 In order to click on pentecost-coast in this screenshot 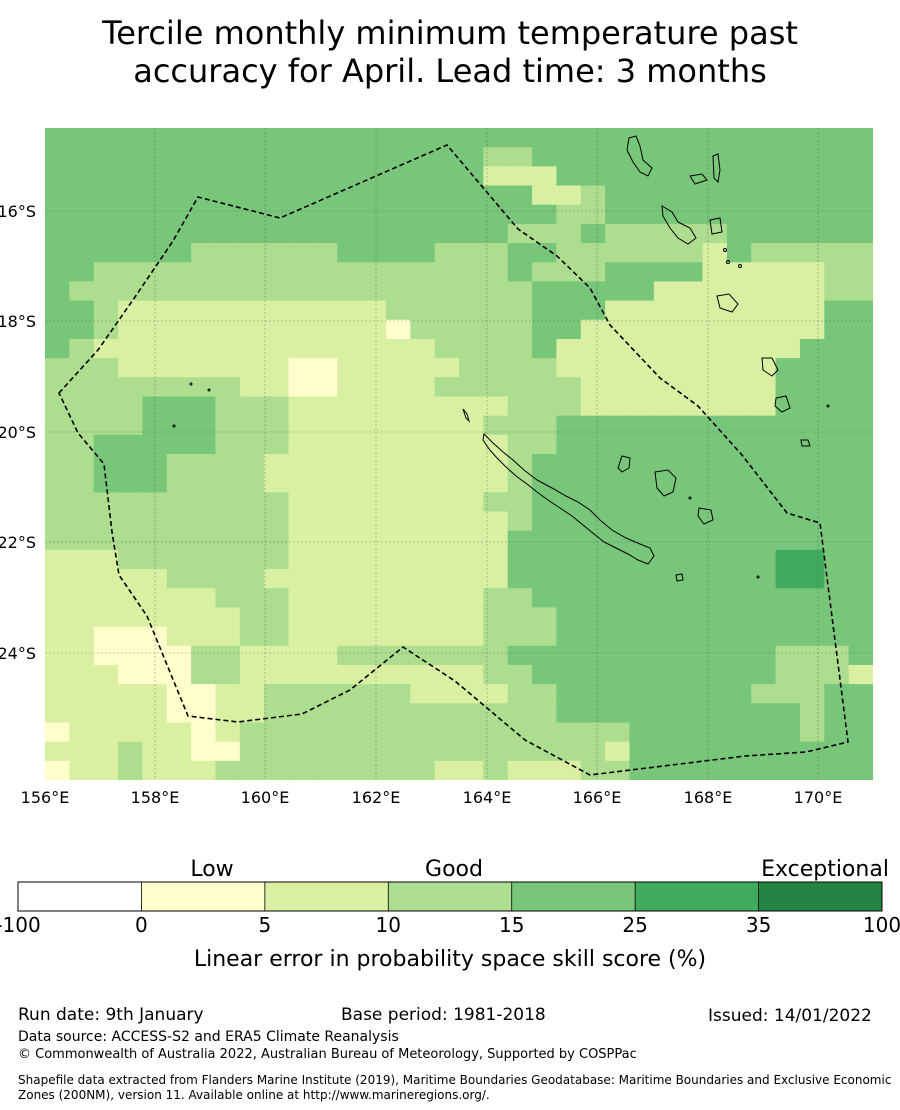, I will do `click(716, 168)`.